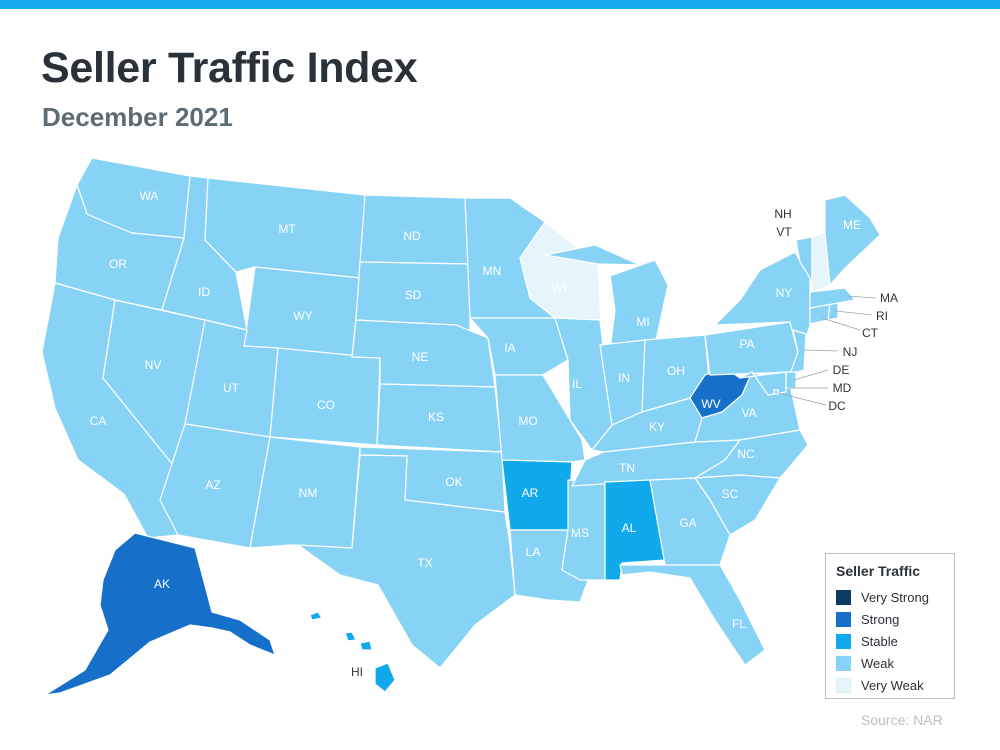 Image resolution: width=1000 pixels, height=750 pixels. What do you see at coordinates (627, 468) in the screenshot?
I see `state-label-tn: TN` at bounding box center [627, 468].